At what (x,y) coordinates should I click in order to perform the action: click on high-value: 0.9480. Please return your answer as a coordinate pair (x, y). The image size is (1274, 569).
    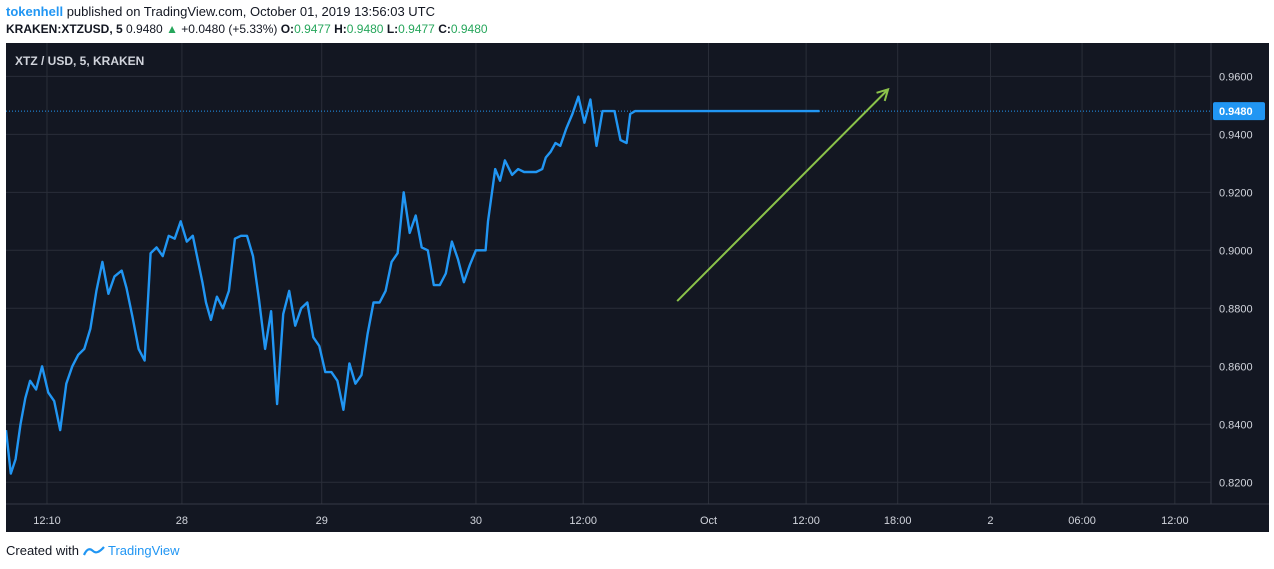
    Looking at the image, I should click on (365, 29).